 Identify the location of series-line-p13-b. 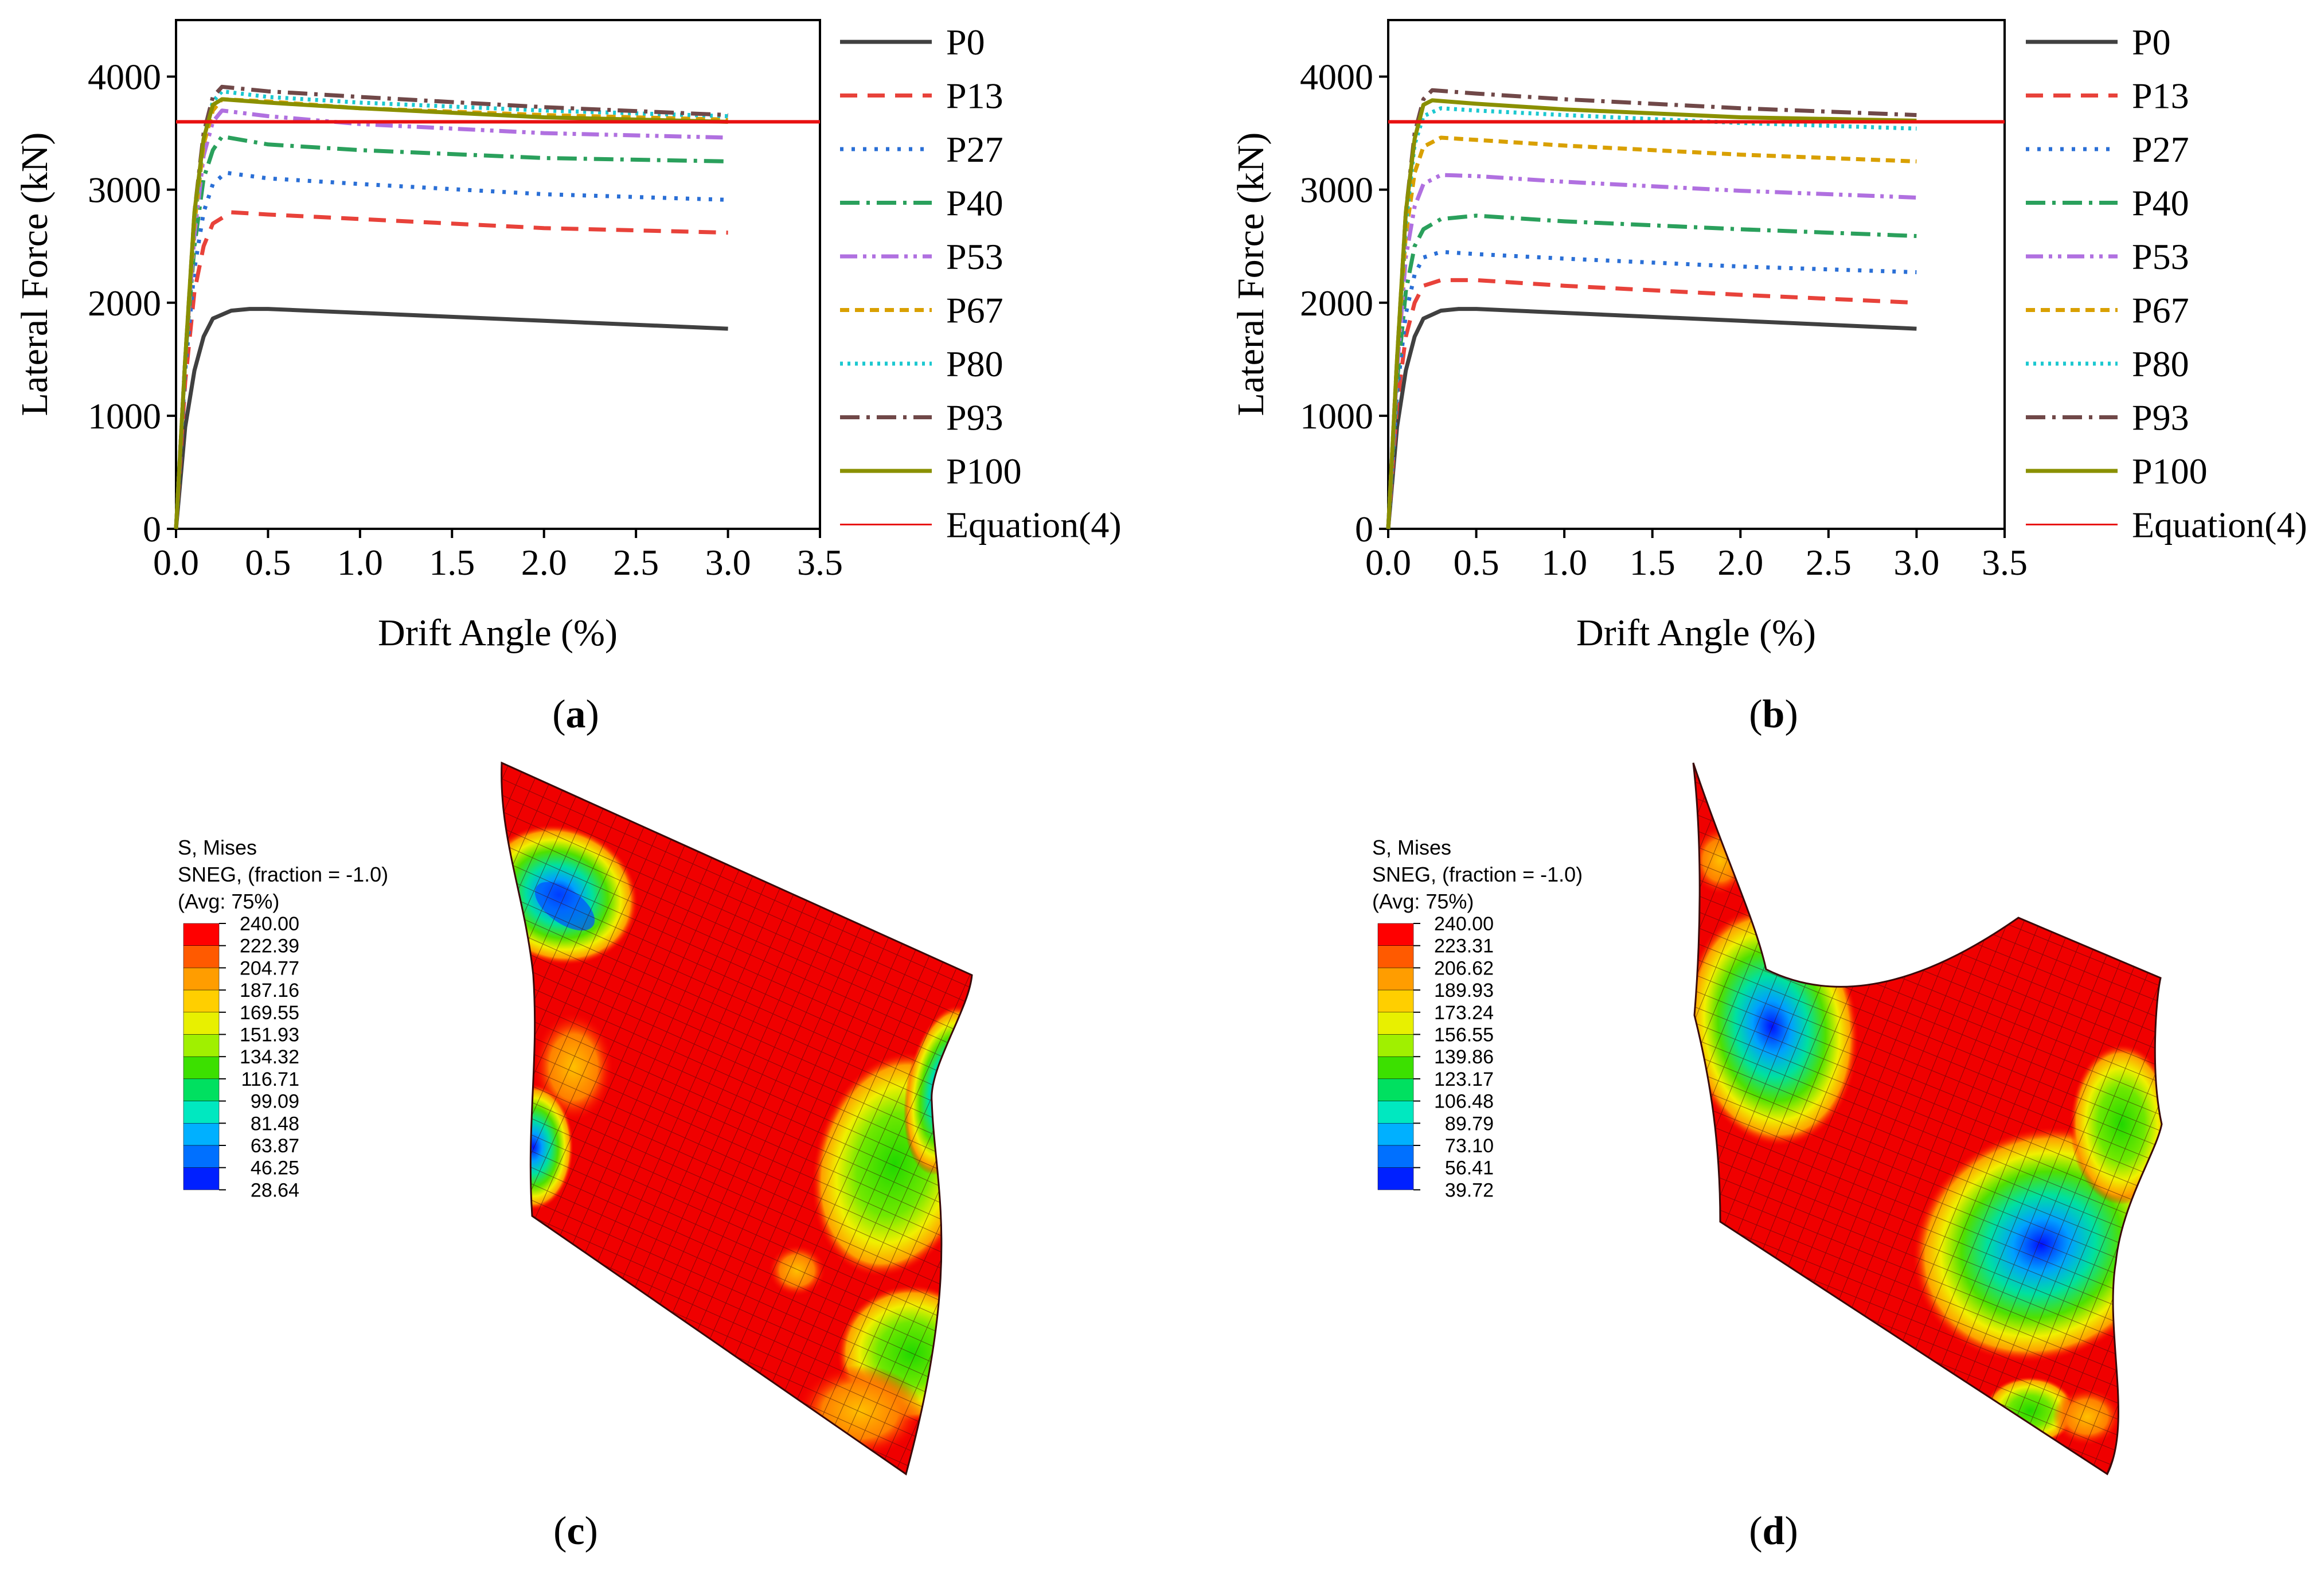
(1651, 403).